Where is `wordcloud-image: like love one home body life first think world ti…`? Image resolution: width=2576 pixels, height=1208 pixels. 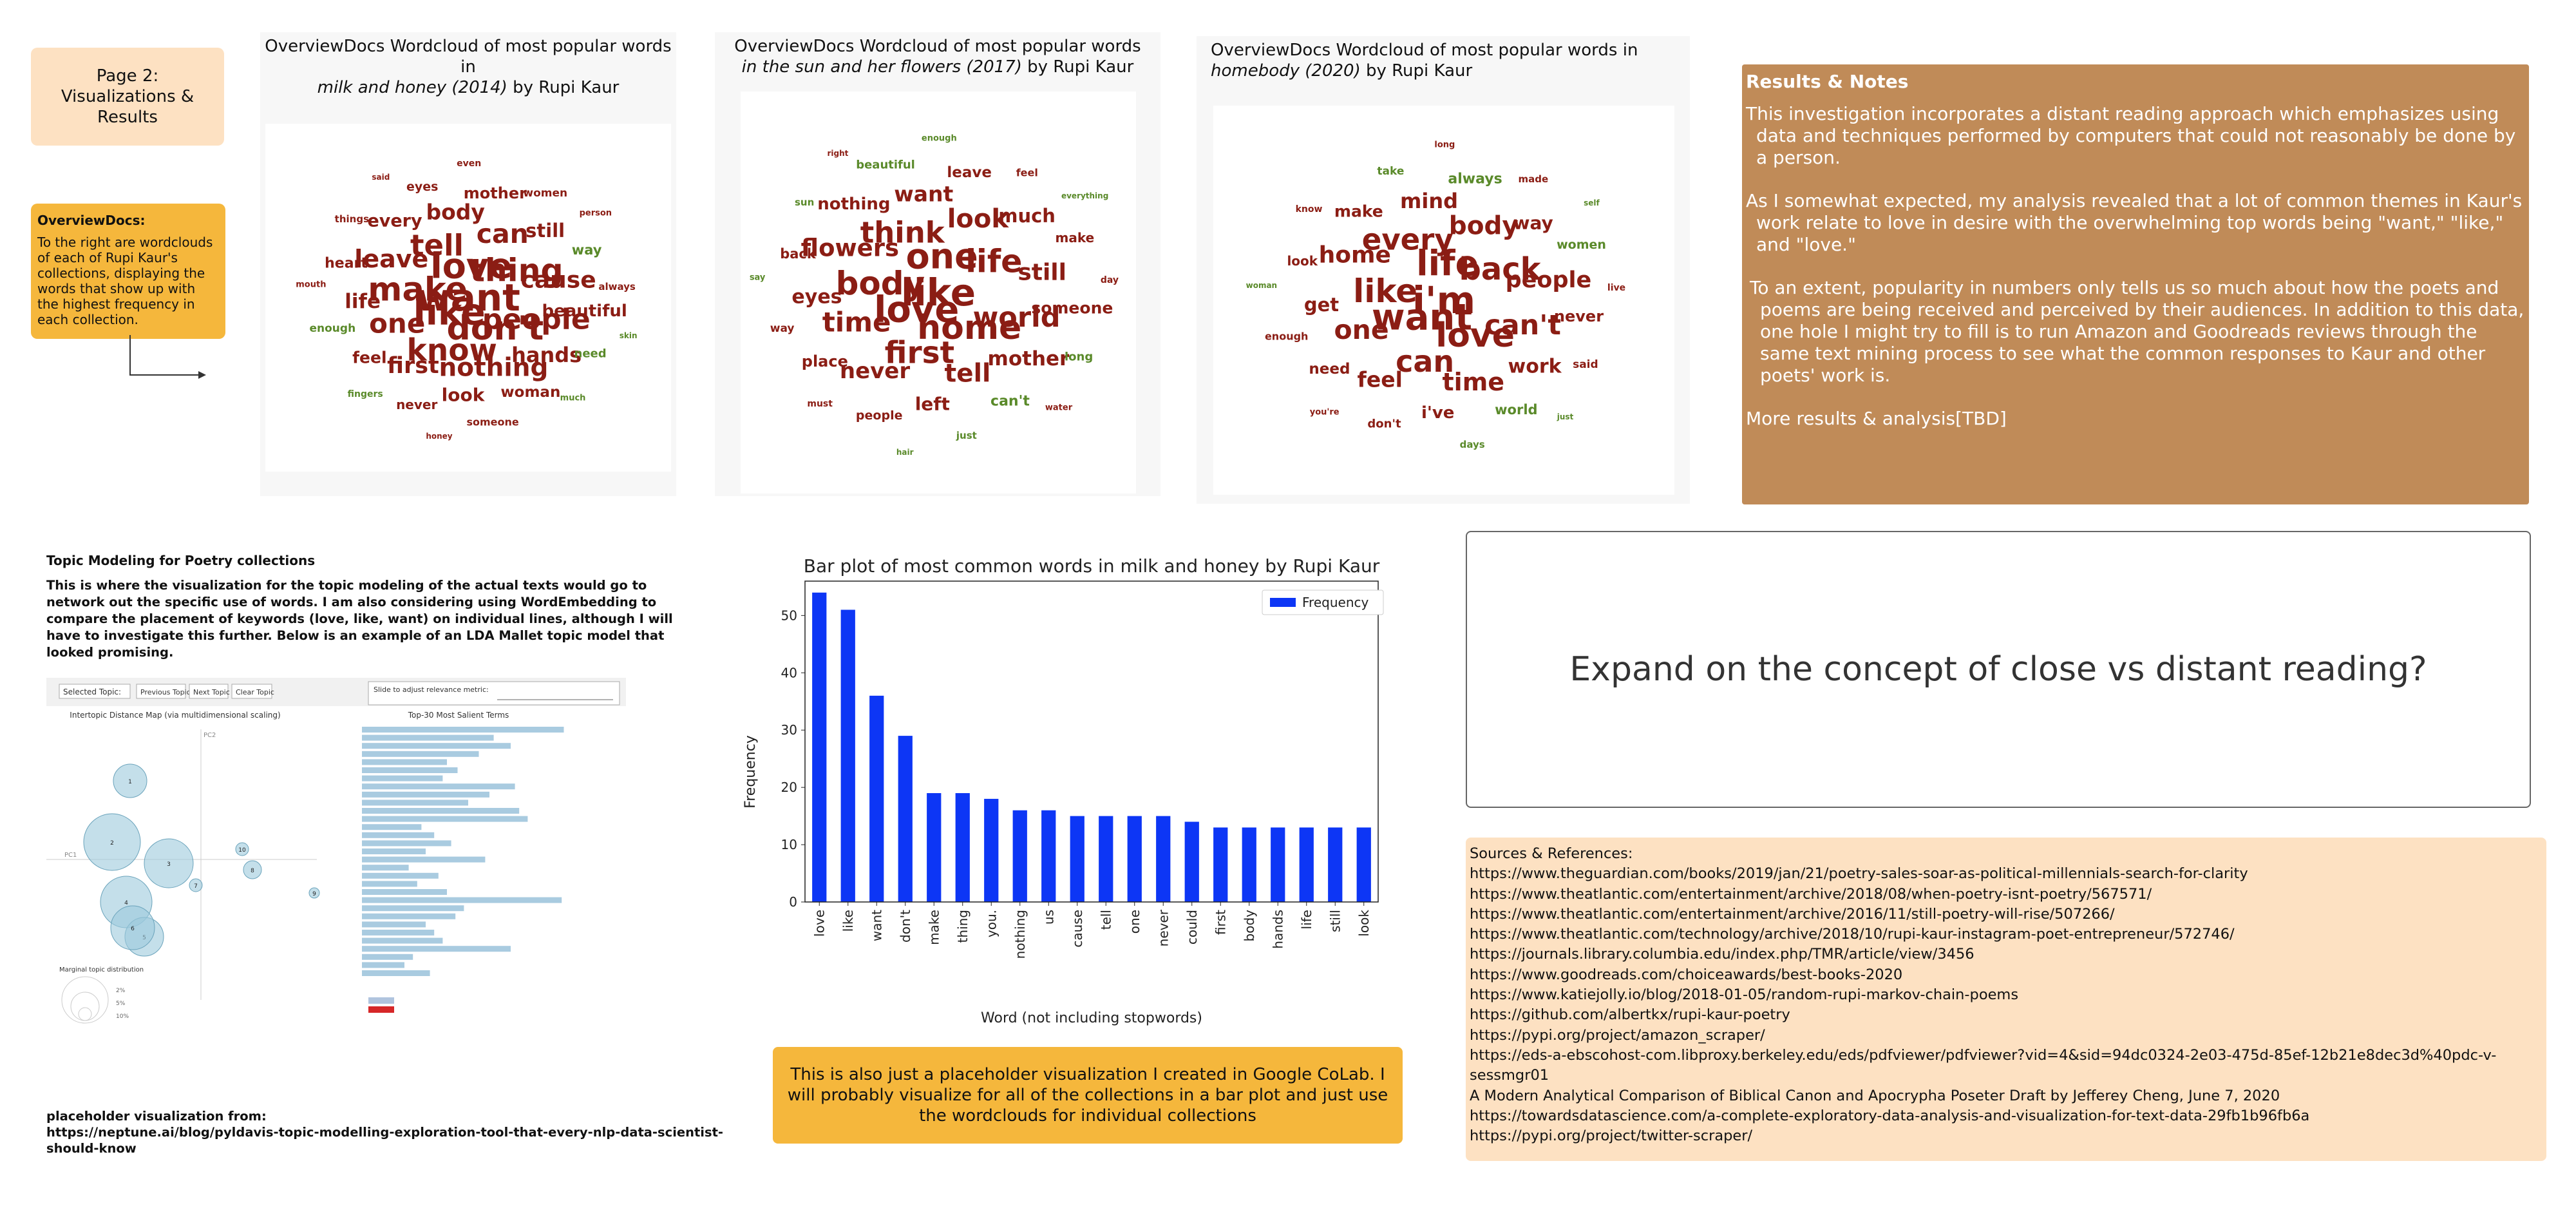 wordcloud-image: like love one home body life first think world ti… is located at coordinates (939, 292).